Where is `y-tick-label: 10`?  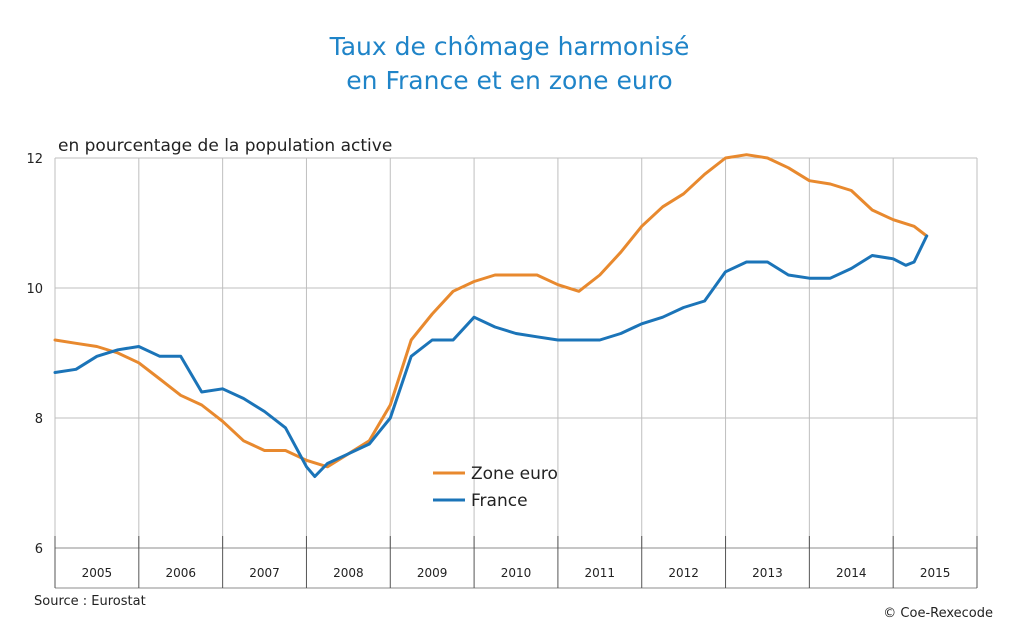
y-tick-label: 10 is located at coordinates (34, 289).